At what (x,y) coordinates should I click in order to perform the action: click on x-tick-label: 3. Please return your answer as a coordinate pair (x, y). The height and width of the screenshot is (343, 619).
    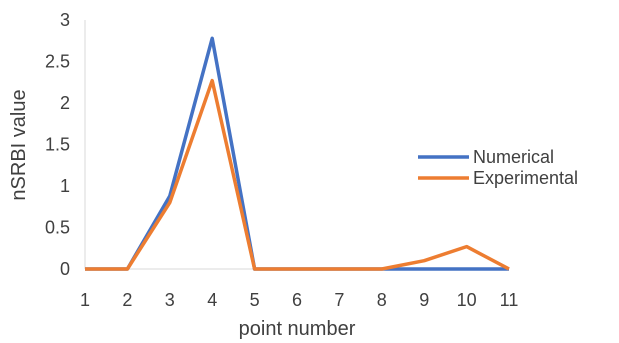
    Looking at the image, I should click on (170, 300).